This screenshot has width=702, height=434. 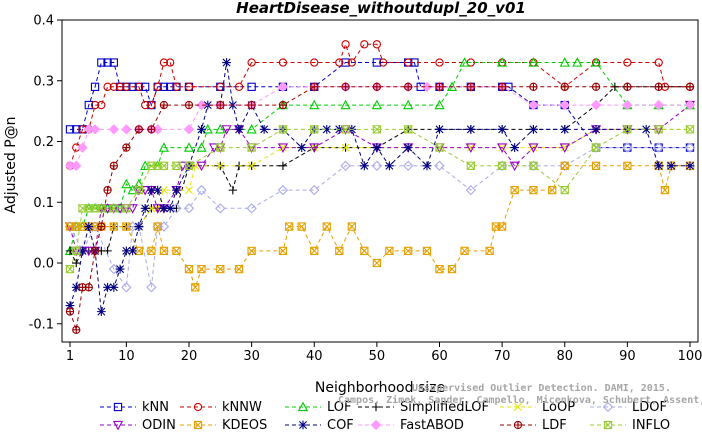 What do you see at coordinates (303, 425) in the screenshot?
I see `legend-marker-cof` at bounding box center [303, 425].